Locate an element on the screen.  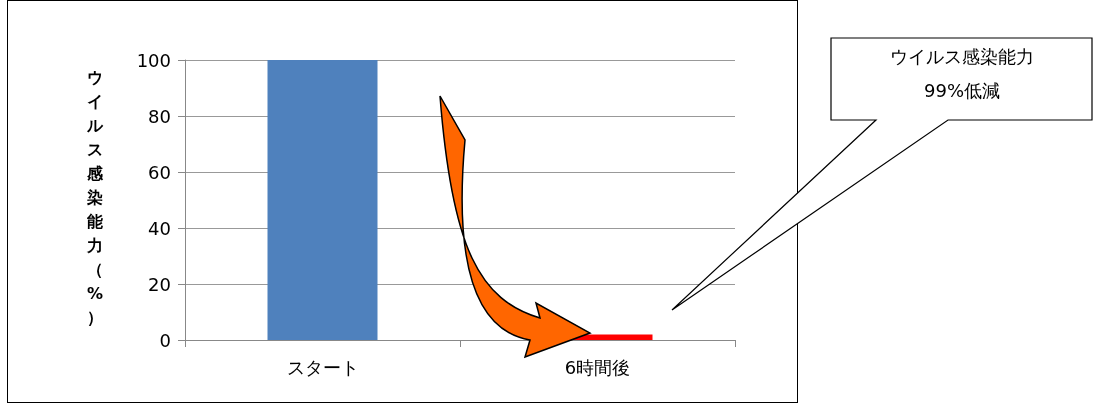
x-tick-label: スタート is located at coordinates (322, 367).